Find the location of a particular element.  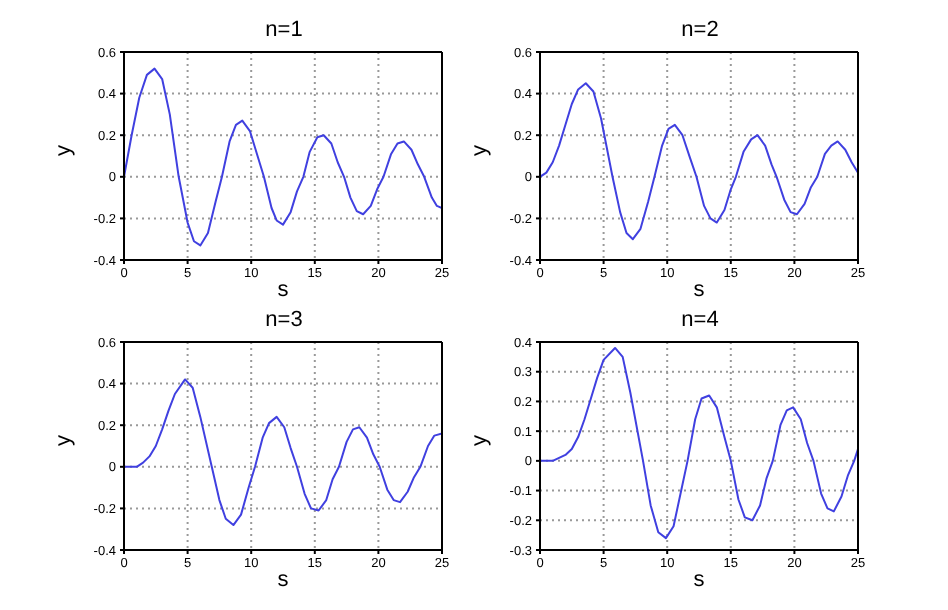

chart-title: n=2 is located at coordinates (700, 30).